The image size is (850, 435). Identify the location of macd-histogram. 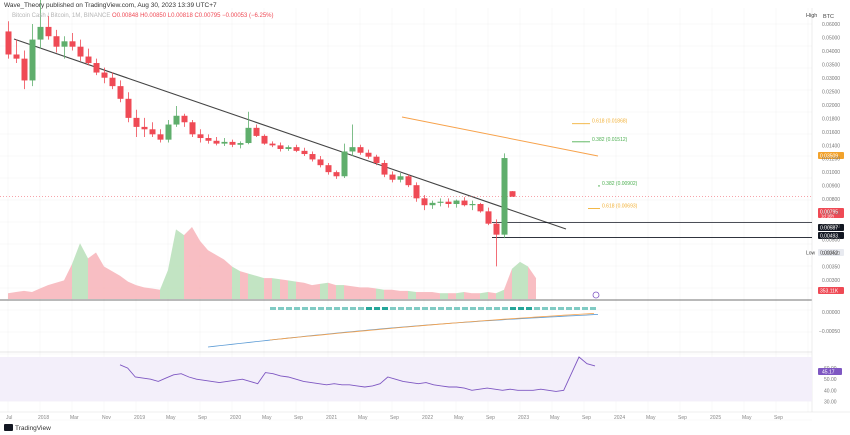
(433, 308).